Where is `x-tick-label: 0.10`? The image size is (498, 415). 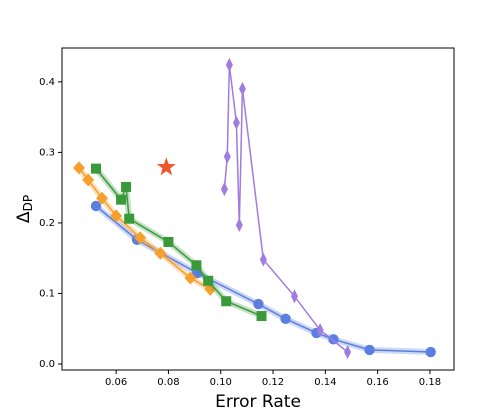 x-tick-label: 0.10 is located at coordinates (221, 382).